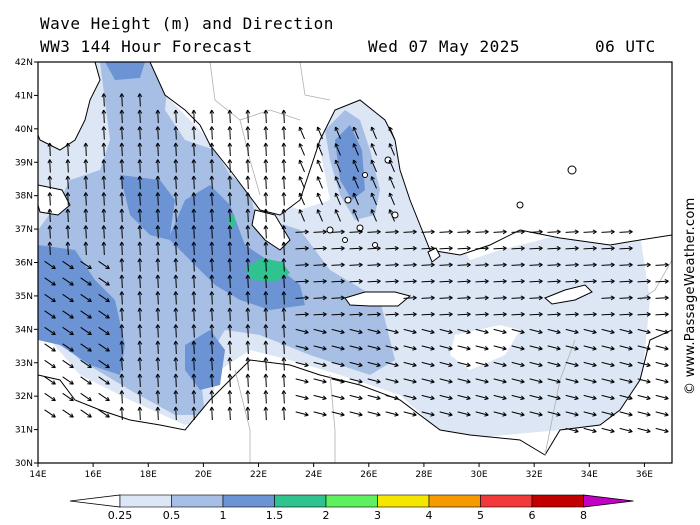  I want to click on colorbar-label: 1, so click(223, 515).